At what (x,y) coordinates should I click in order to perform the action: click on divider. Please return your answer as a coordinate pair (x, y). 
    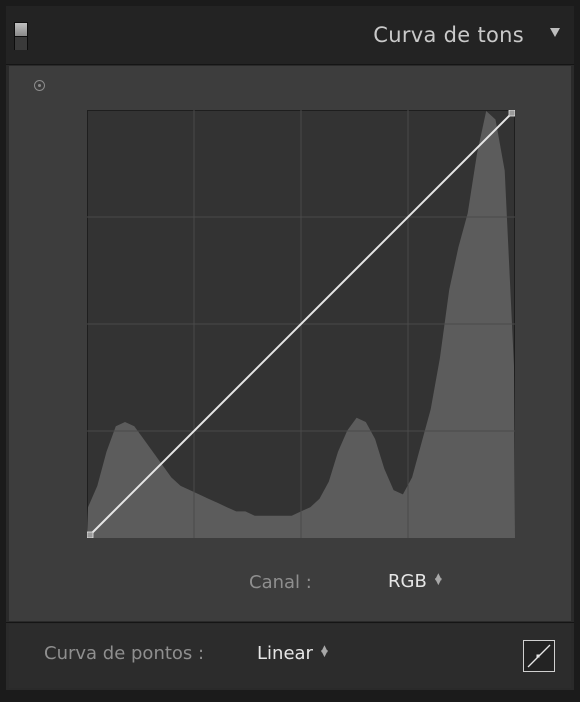
    Looking at the image, I should click on (290, 622).